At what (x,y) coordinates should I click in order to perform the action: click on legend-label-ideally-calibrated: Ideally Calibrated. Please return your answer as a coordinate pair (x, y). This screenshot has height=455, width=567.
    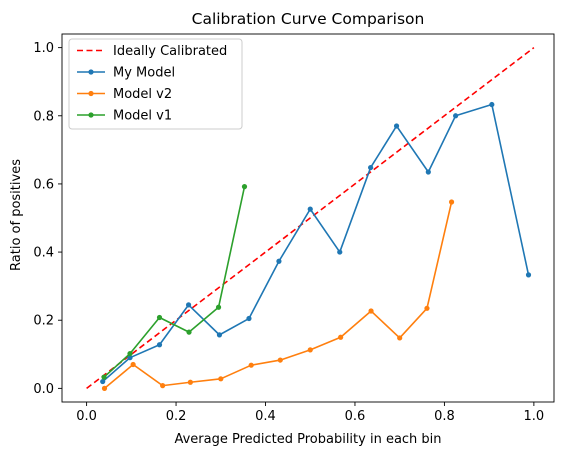
    Looking at the image, I should click on (170, 51).